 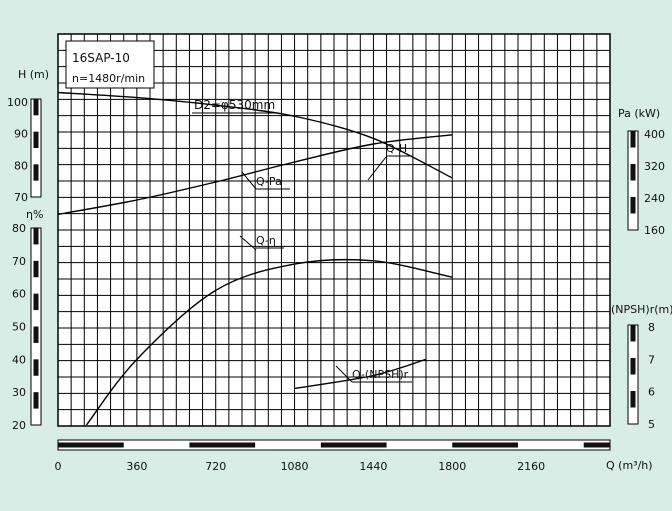 What do you see at coordinates (266, 240) in the screenshot?
I see `curve-label-q-eta: Q-η` at bounding box center [266, 240].